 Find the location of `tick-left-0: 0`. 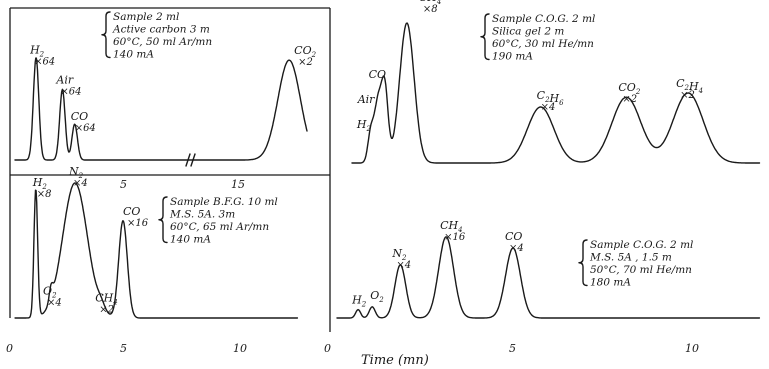

tick-left-0: 0 is located at coordinates (9, 348).